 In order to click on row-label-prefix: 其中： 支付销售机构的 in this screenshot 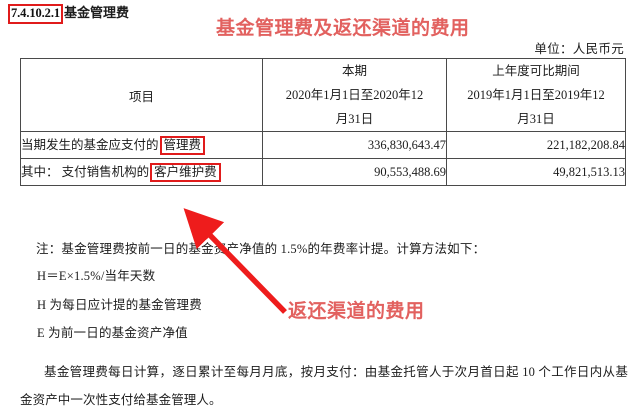, I will do `click(85, 172)`.